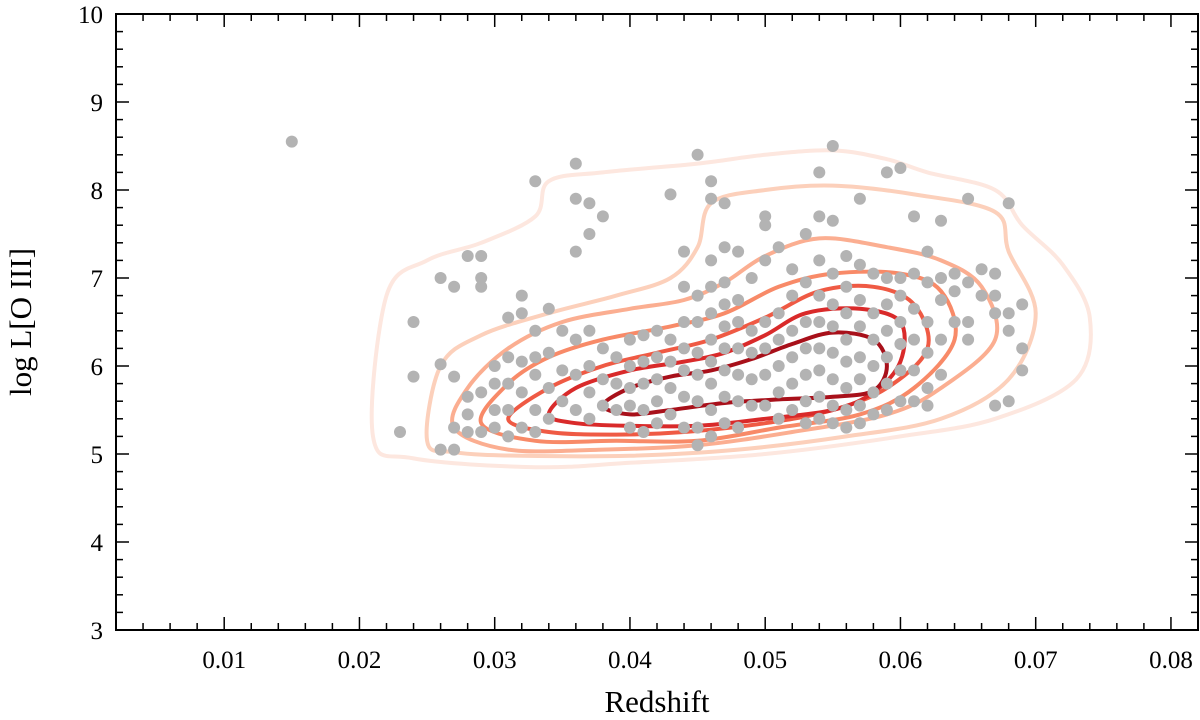  I want to click on y-tick-label: 9, so click(97, 103).